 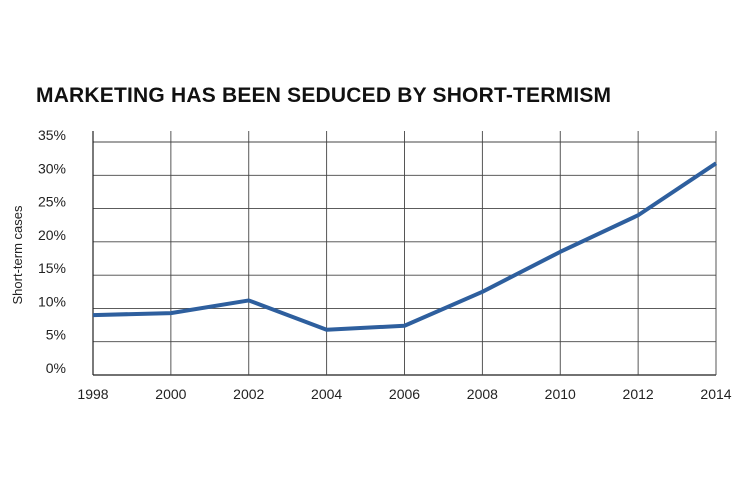 I want to click on x-tick-label: 2006, so click(x=404, y=394).